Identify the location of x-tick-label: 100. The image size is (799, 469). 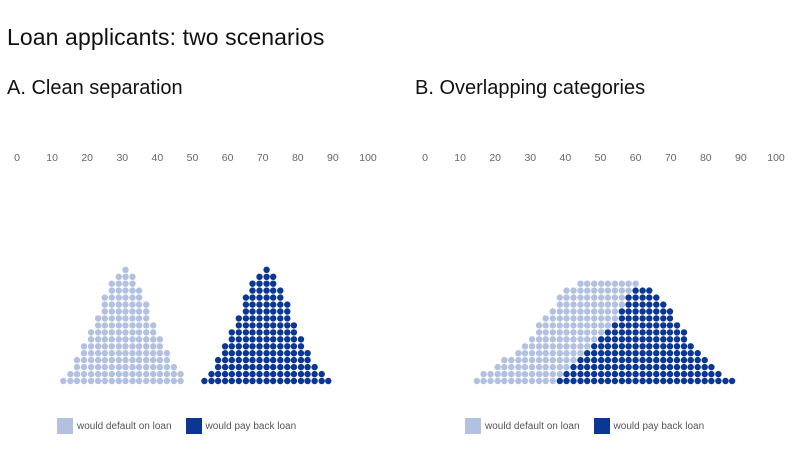
(776, 158).